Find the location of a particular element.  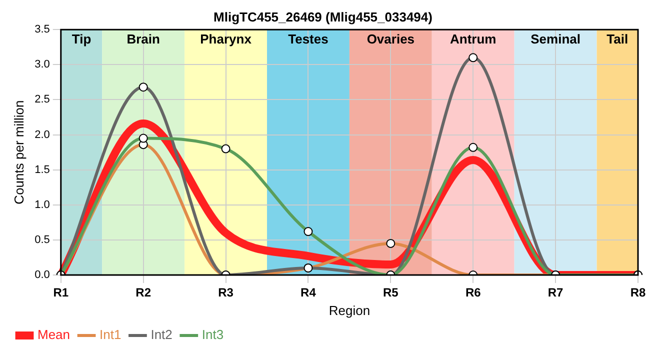

band-label: Testes is located at coordinates (308, 39).